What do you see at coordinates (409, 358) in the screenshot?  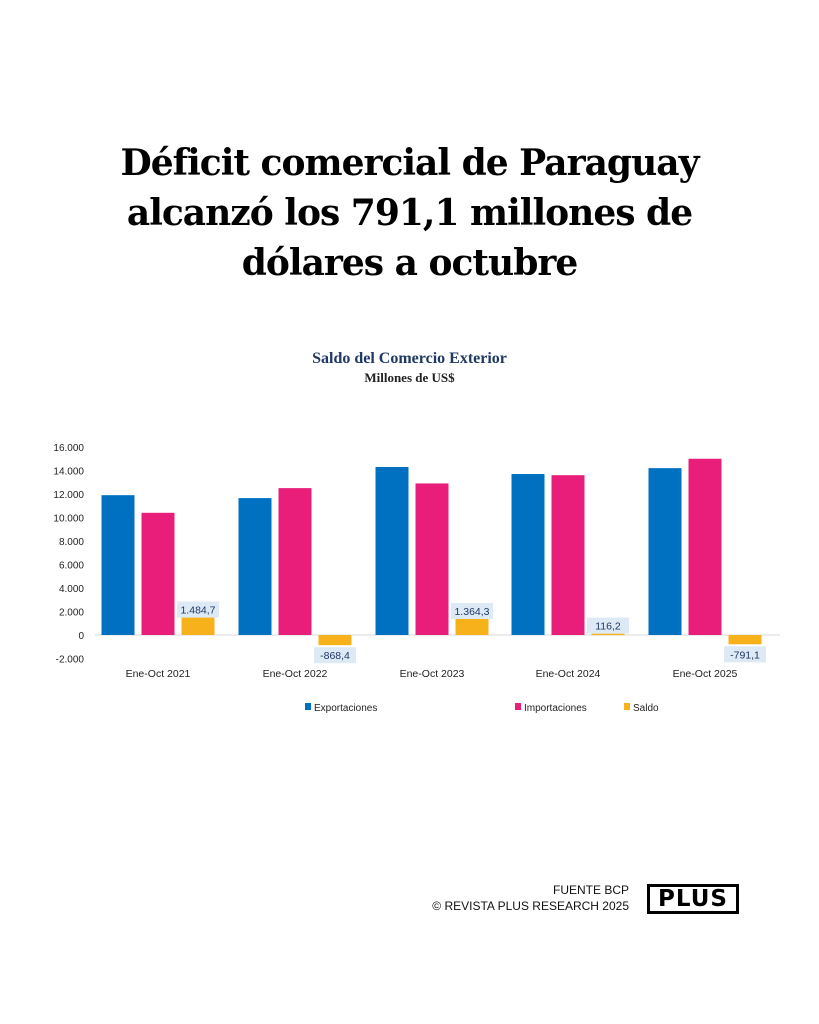 I see `chart-title: Saldo del Comercio Exterior` at bounding box center [409, 358].